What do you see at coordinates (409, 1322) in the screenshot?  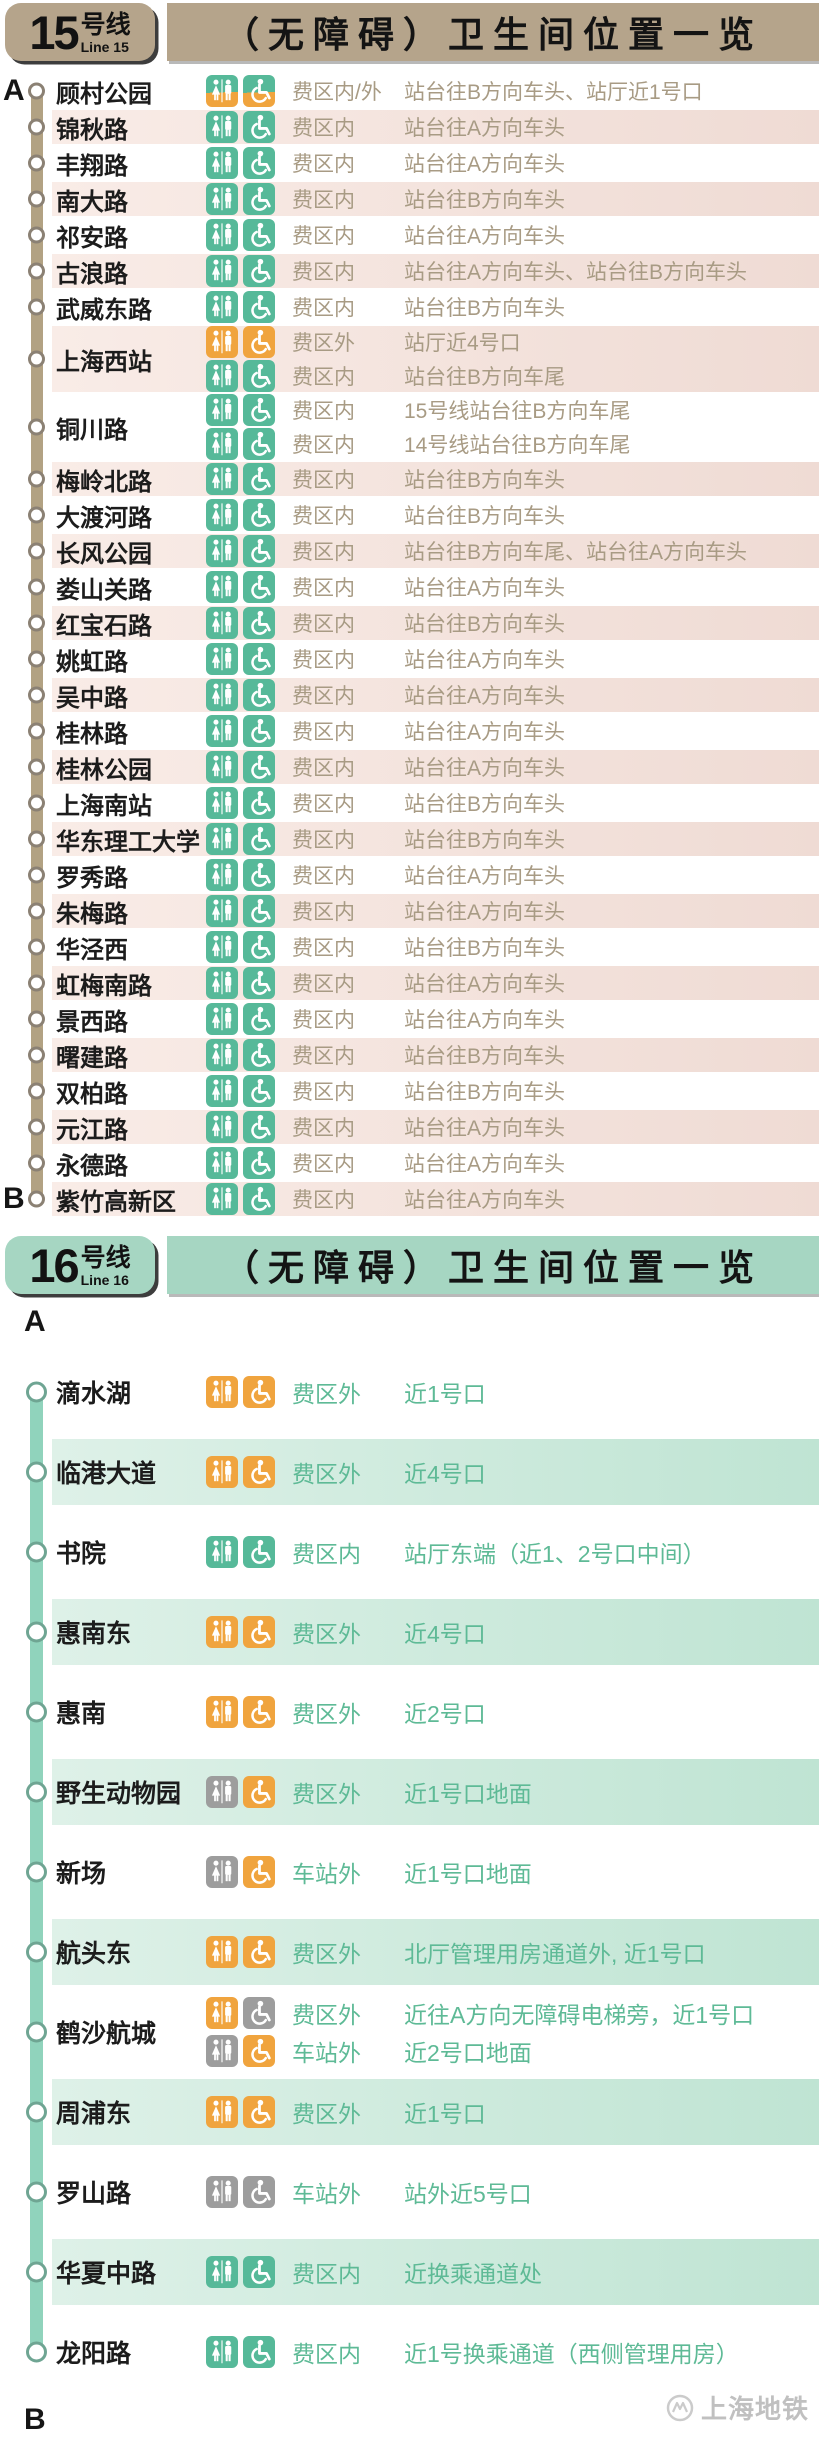 I see `terminus-a-row: A` at bounding box center [409, 1322].